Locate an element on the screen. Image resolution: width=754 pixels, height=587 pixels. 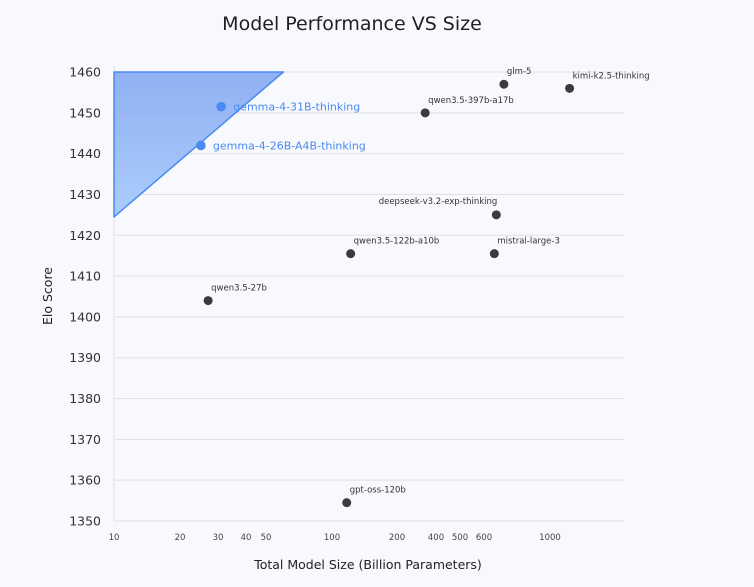
y-tick-label: 1350 is located at coordinates (85, 521).